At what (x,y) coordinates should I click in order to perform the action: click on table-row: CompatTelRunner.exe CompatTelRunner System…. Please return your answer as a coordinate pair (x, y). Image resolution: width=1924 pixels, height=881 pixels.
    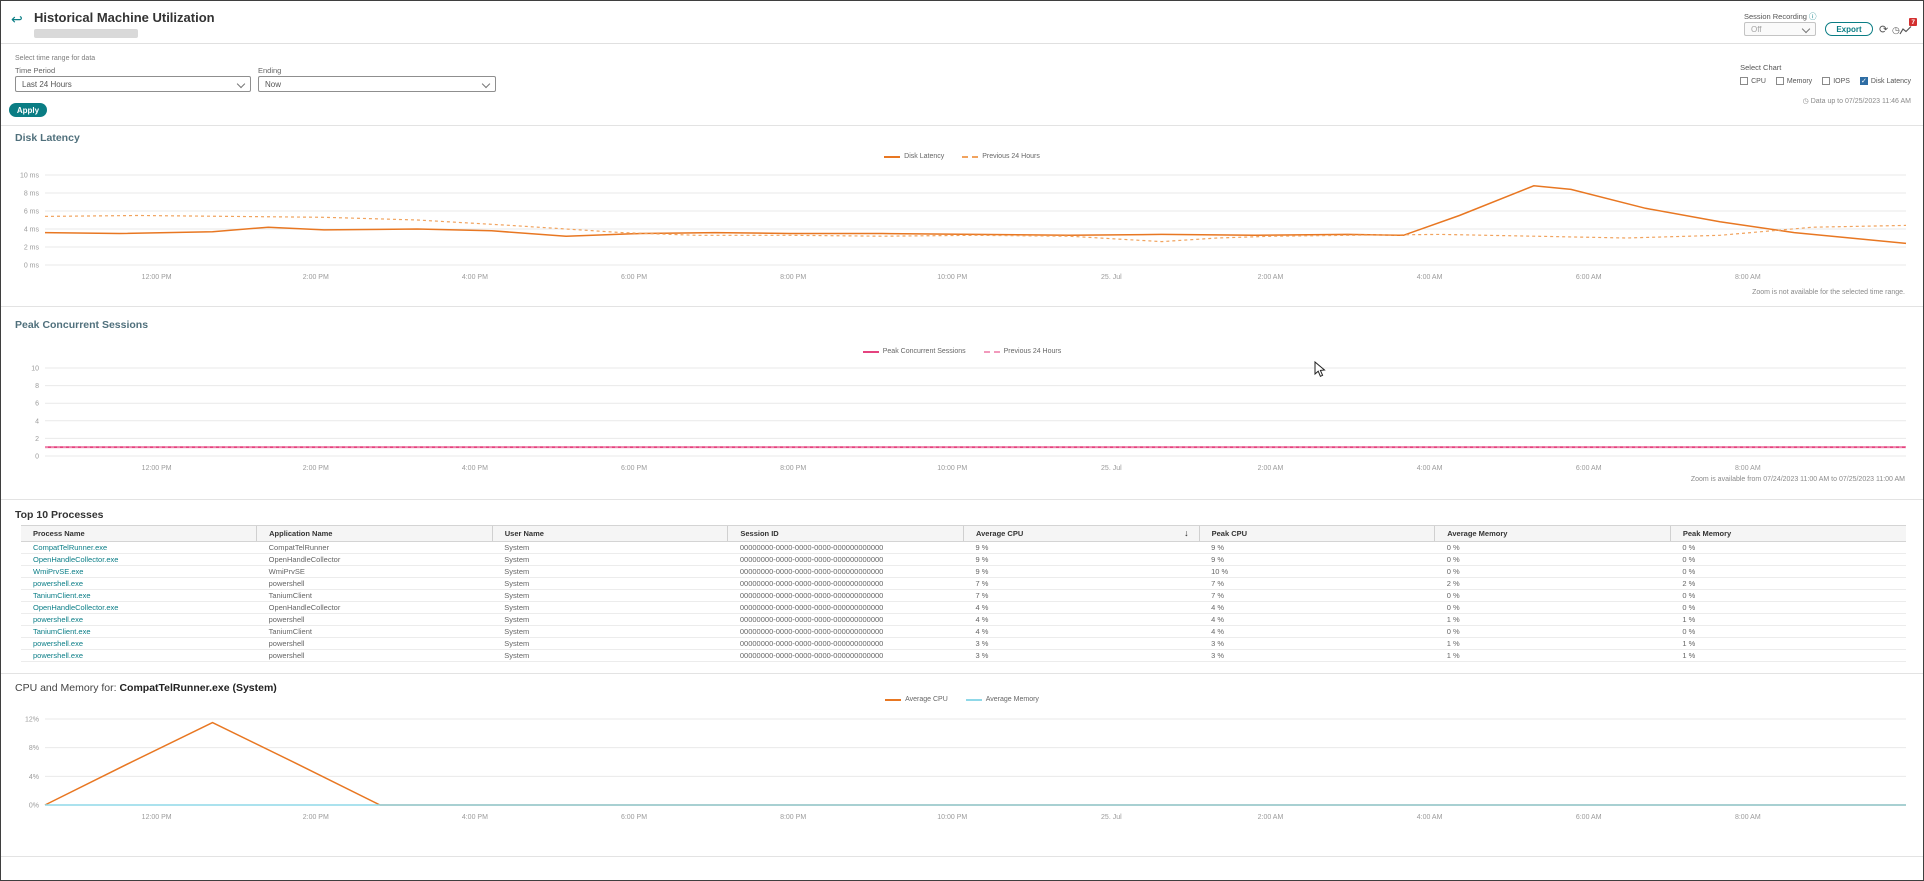
    Looking at the image, I should click on (963, 547).